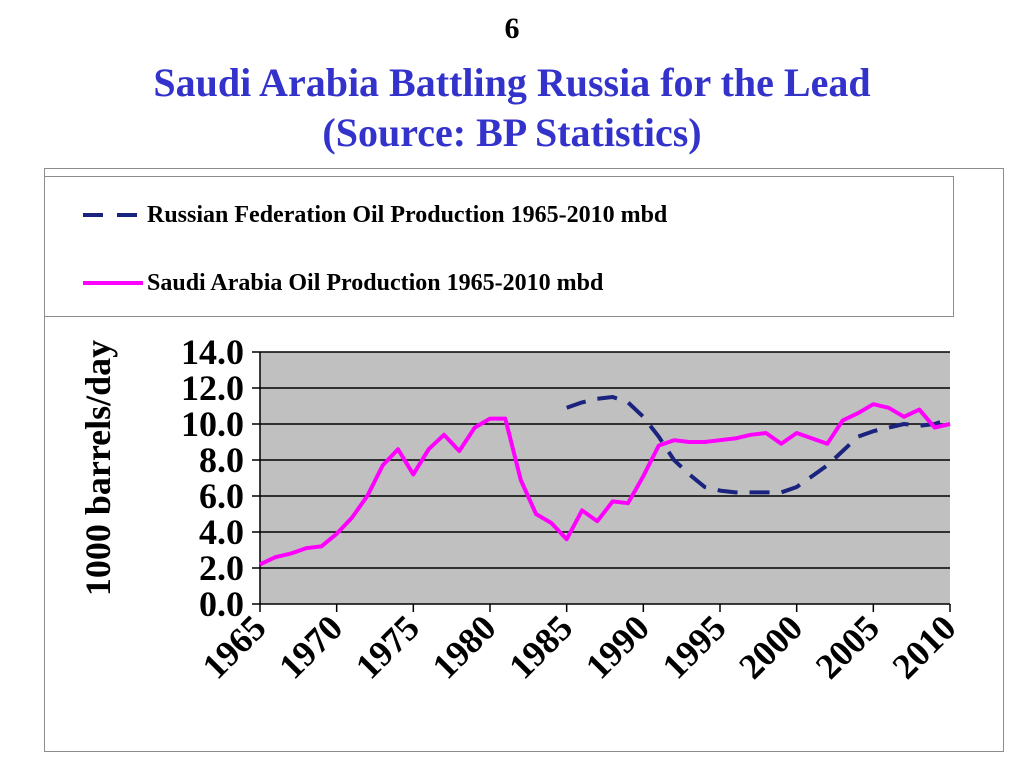 The width and height of the screenshot is (1024, 768). What do you see at coordinates (923, 646) in the screenshot?
I see `x-tick-label: 2010` at bounding box center [923, 646].